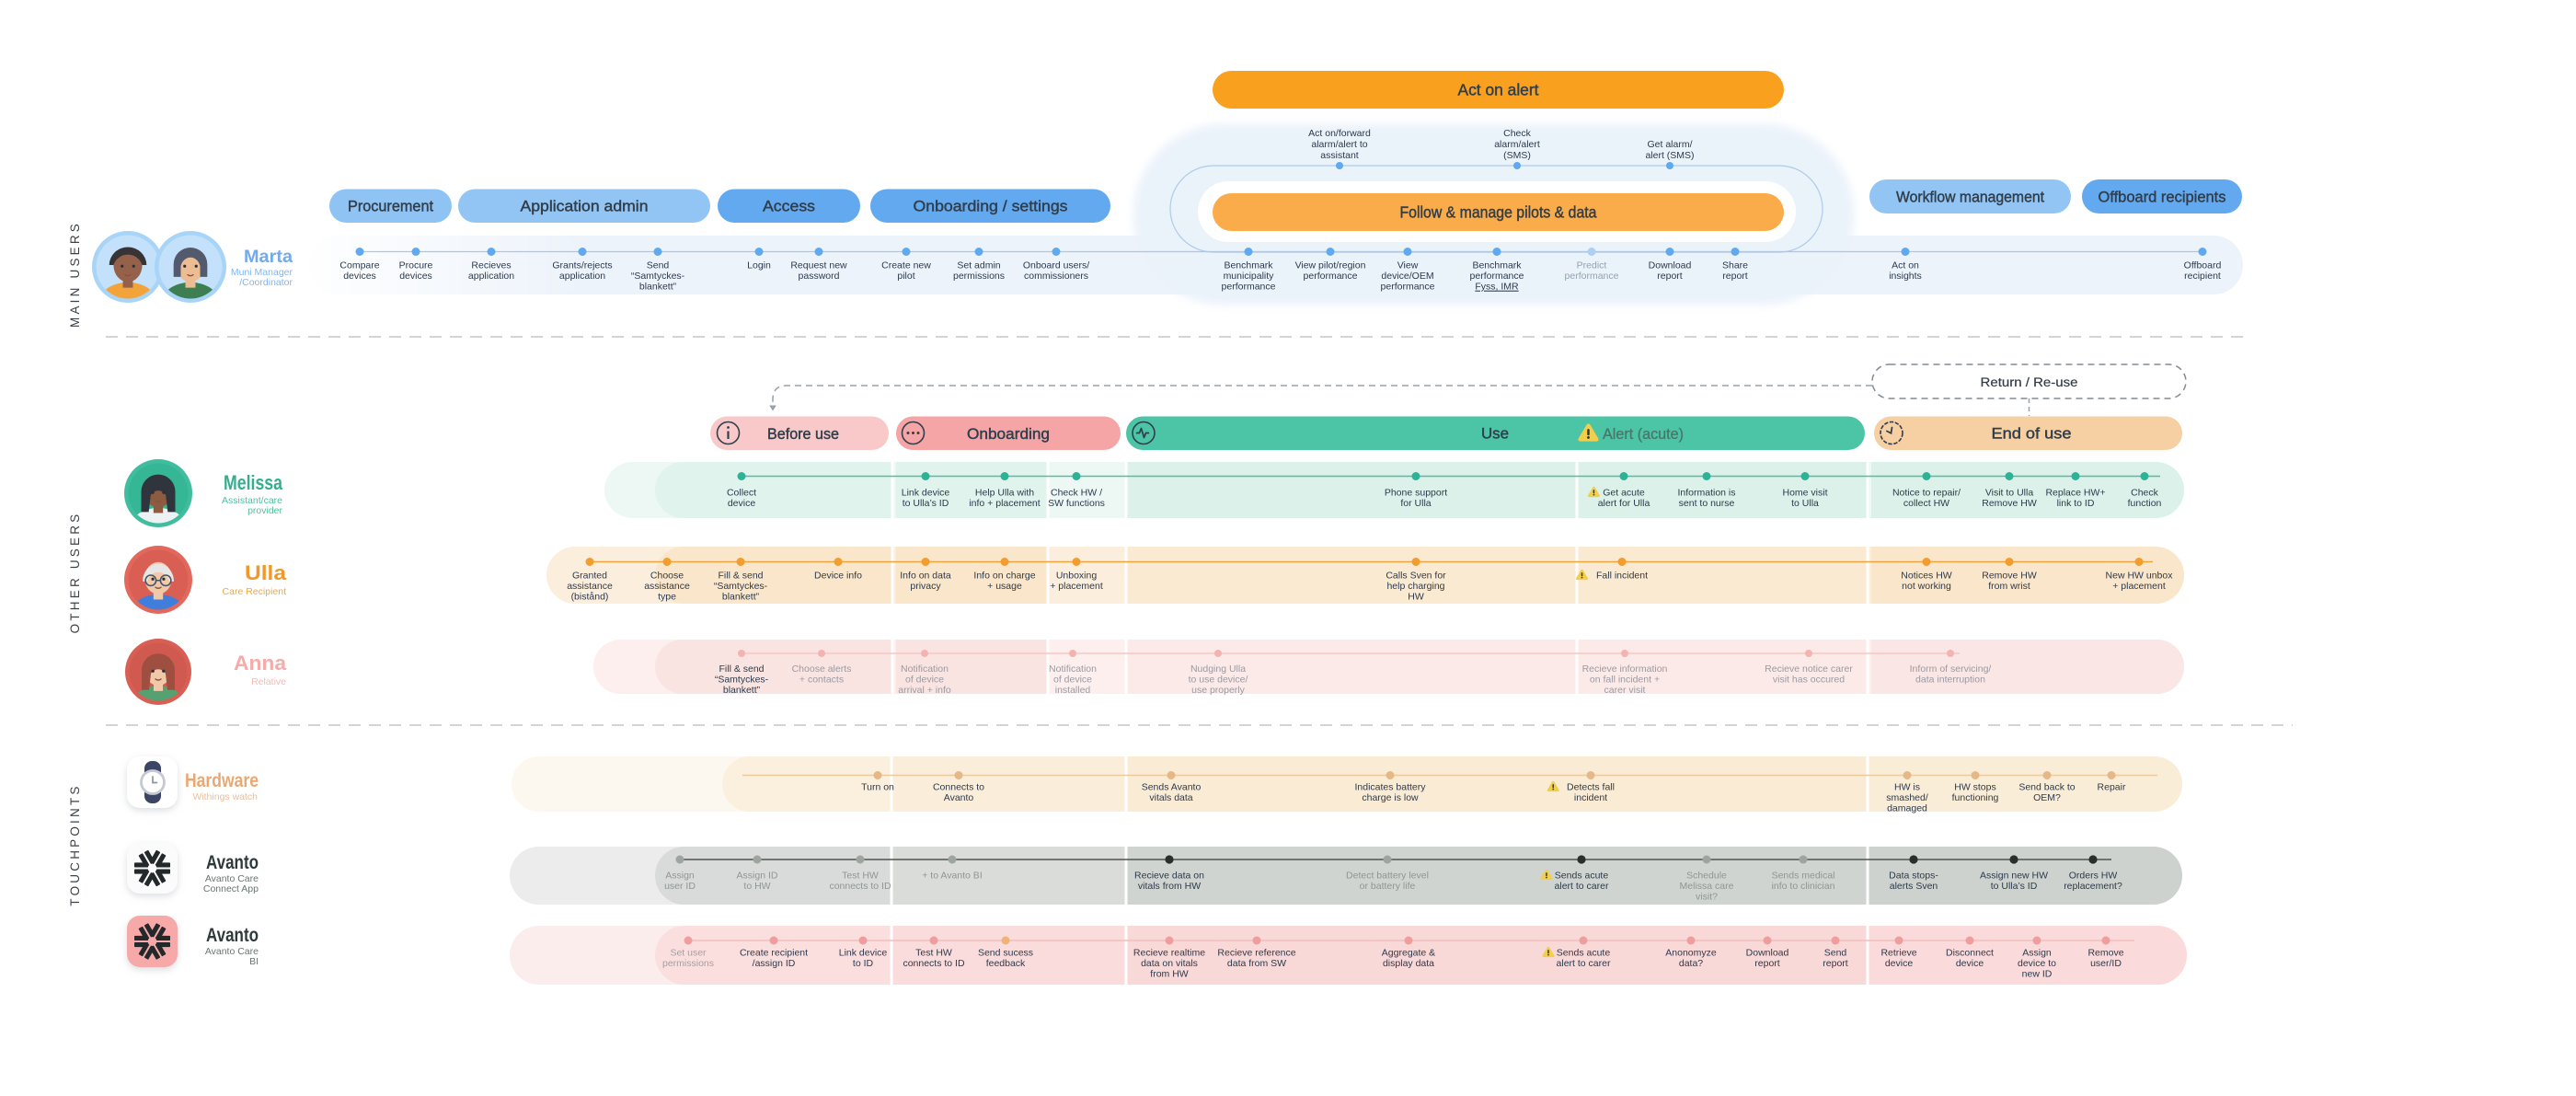  Describe the element at coordinates (585, 206) in the screenshot. I see `svg-text: Application admin` at that location.